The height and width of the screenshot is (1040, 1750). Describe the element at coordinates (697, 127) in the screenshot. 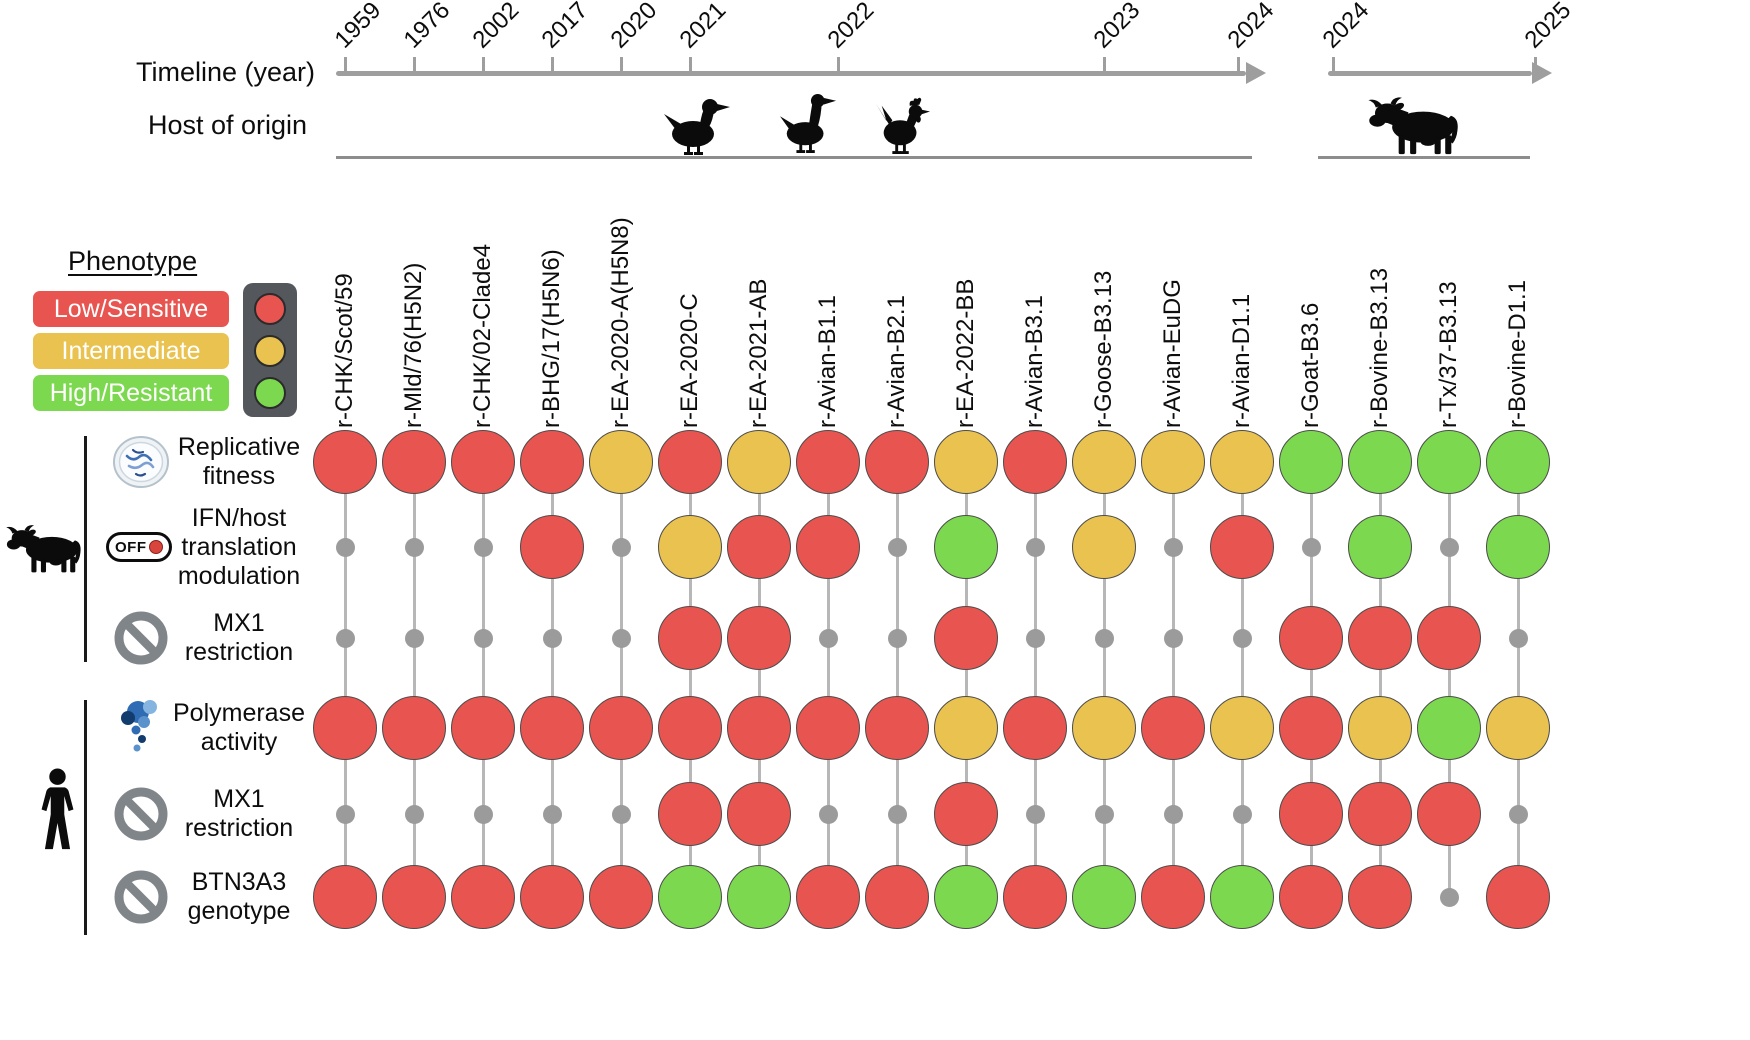

I see `duck-icon` at that location.